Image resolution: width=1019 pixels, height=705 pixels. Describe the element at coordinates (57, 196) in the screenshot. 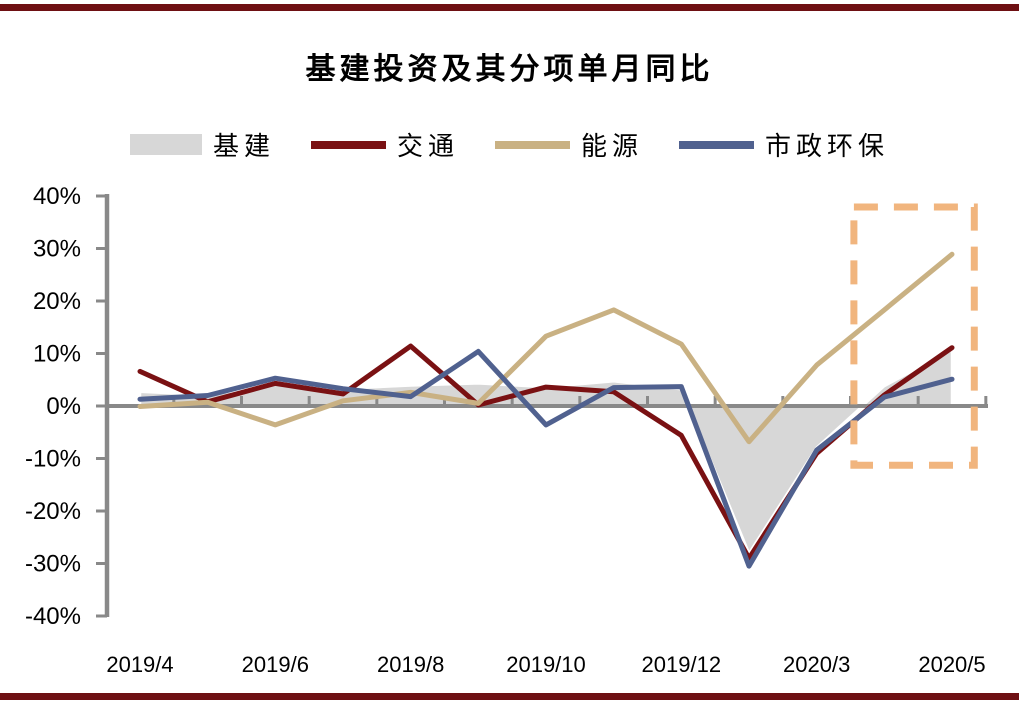

I see `y-axis-tick-label: 40%` at that location.